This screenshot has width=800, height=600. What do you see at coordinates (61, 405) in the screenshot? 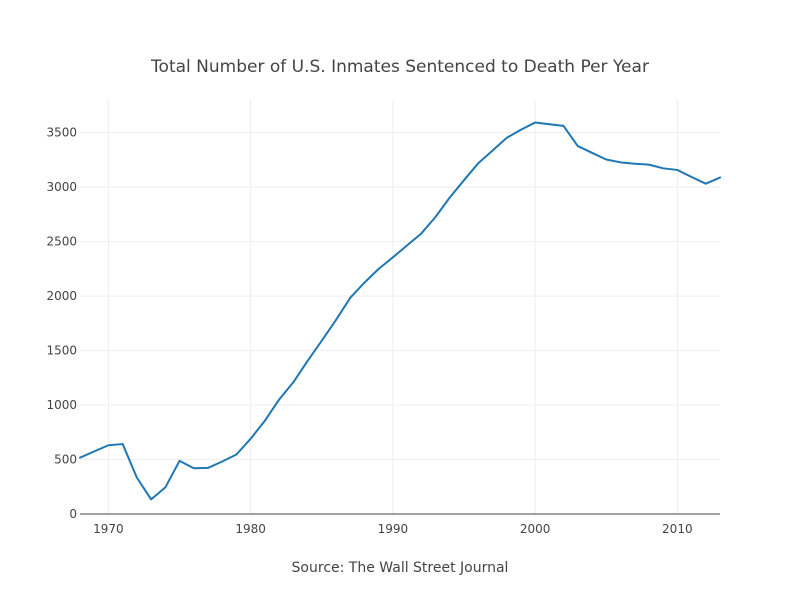
I see `y-tick-label-1000: 1000` at bounding box center [61, 405].